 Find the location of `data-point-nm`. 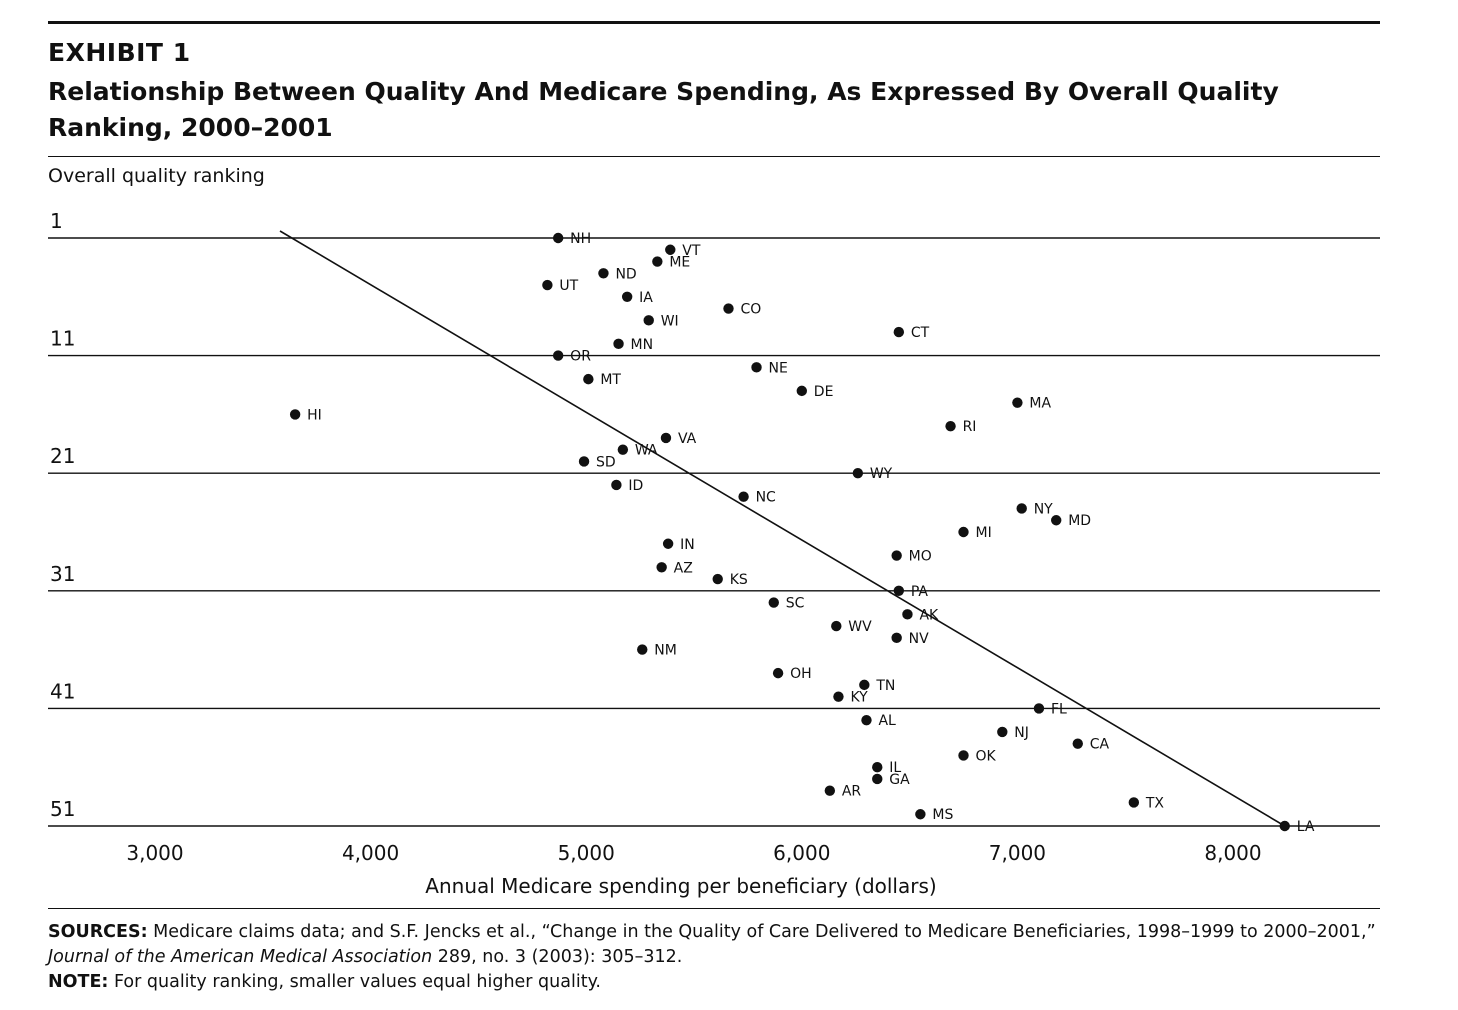

data-point-nm is located at coordinates (642, 649).